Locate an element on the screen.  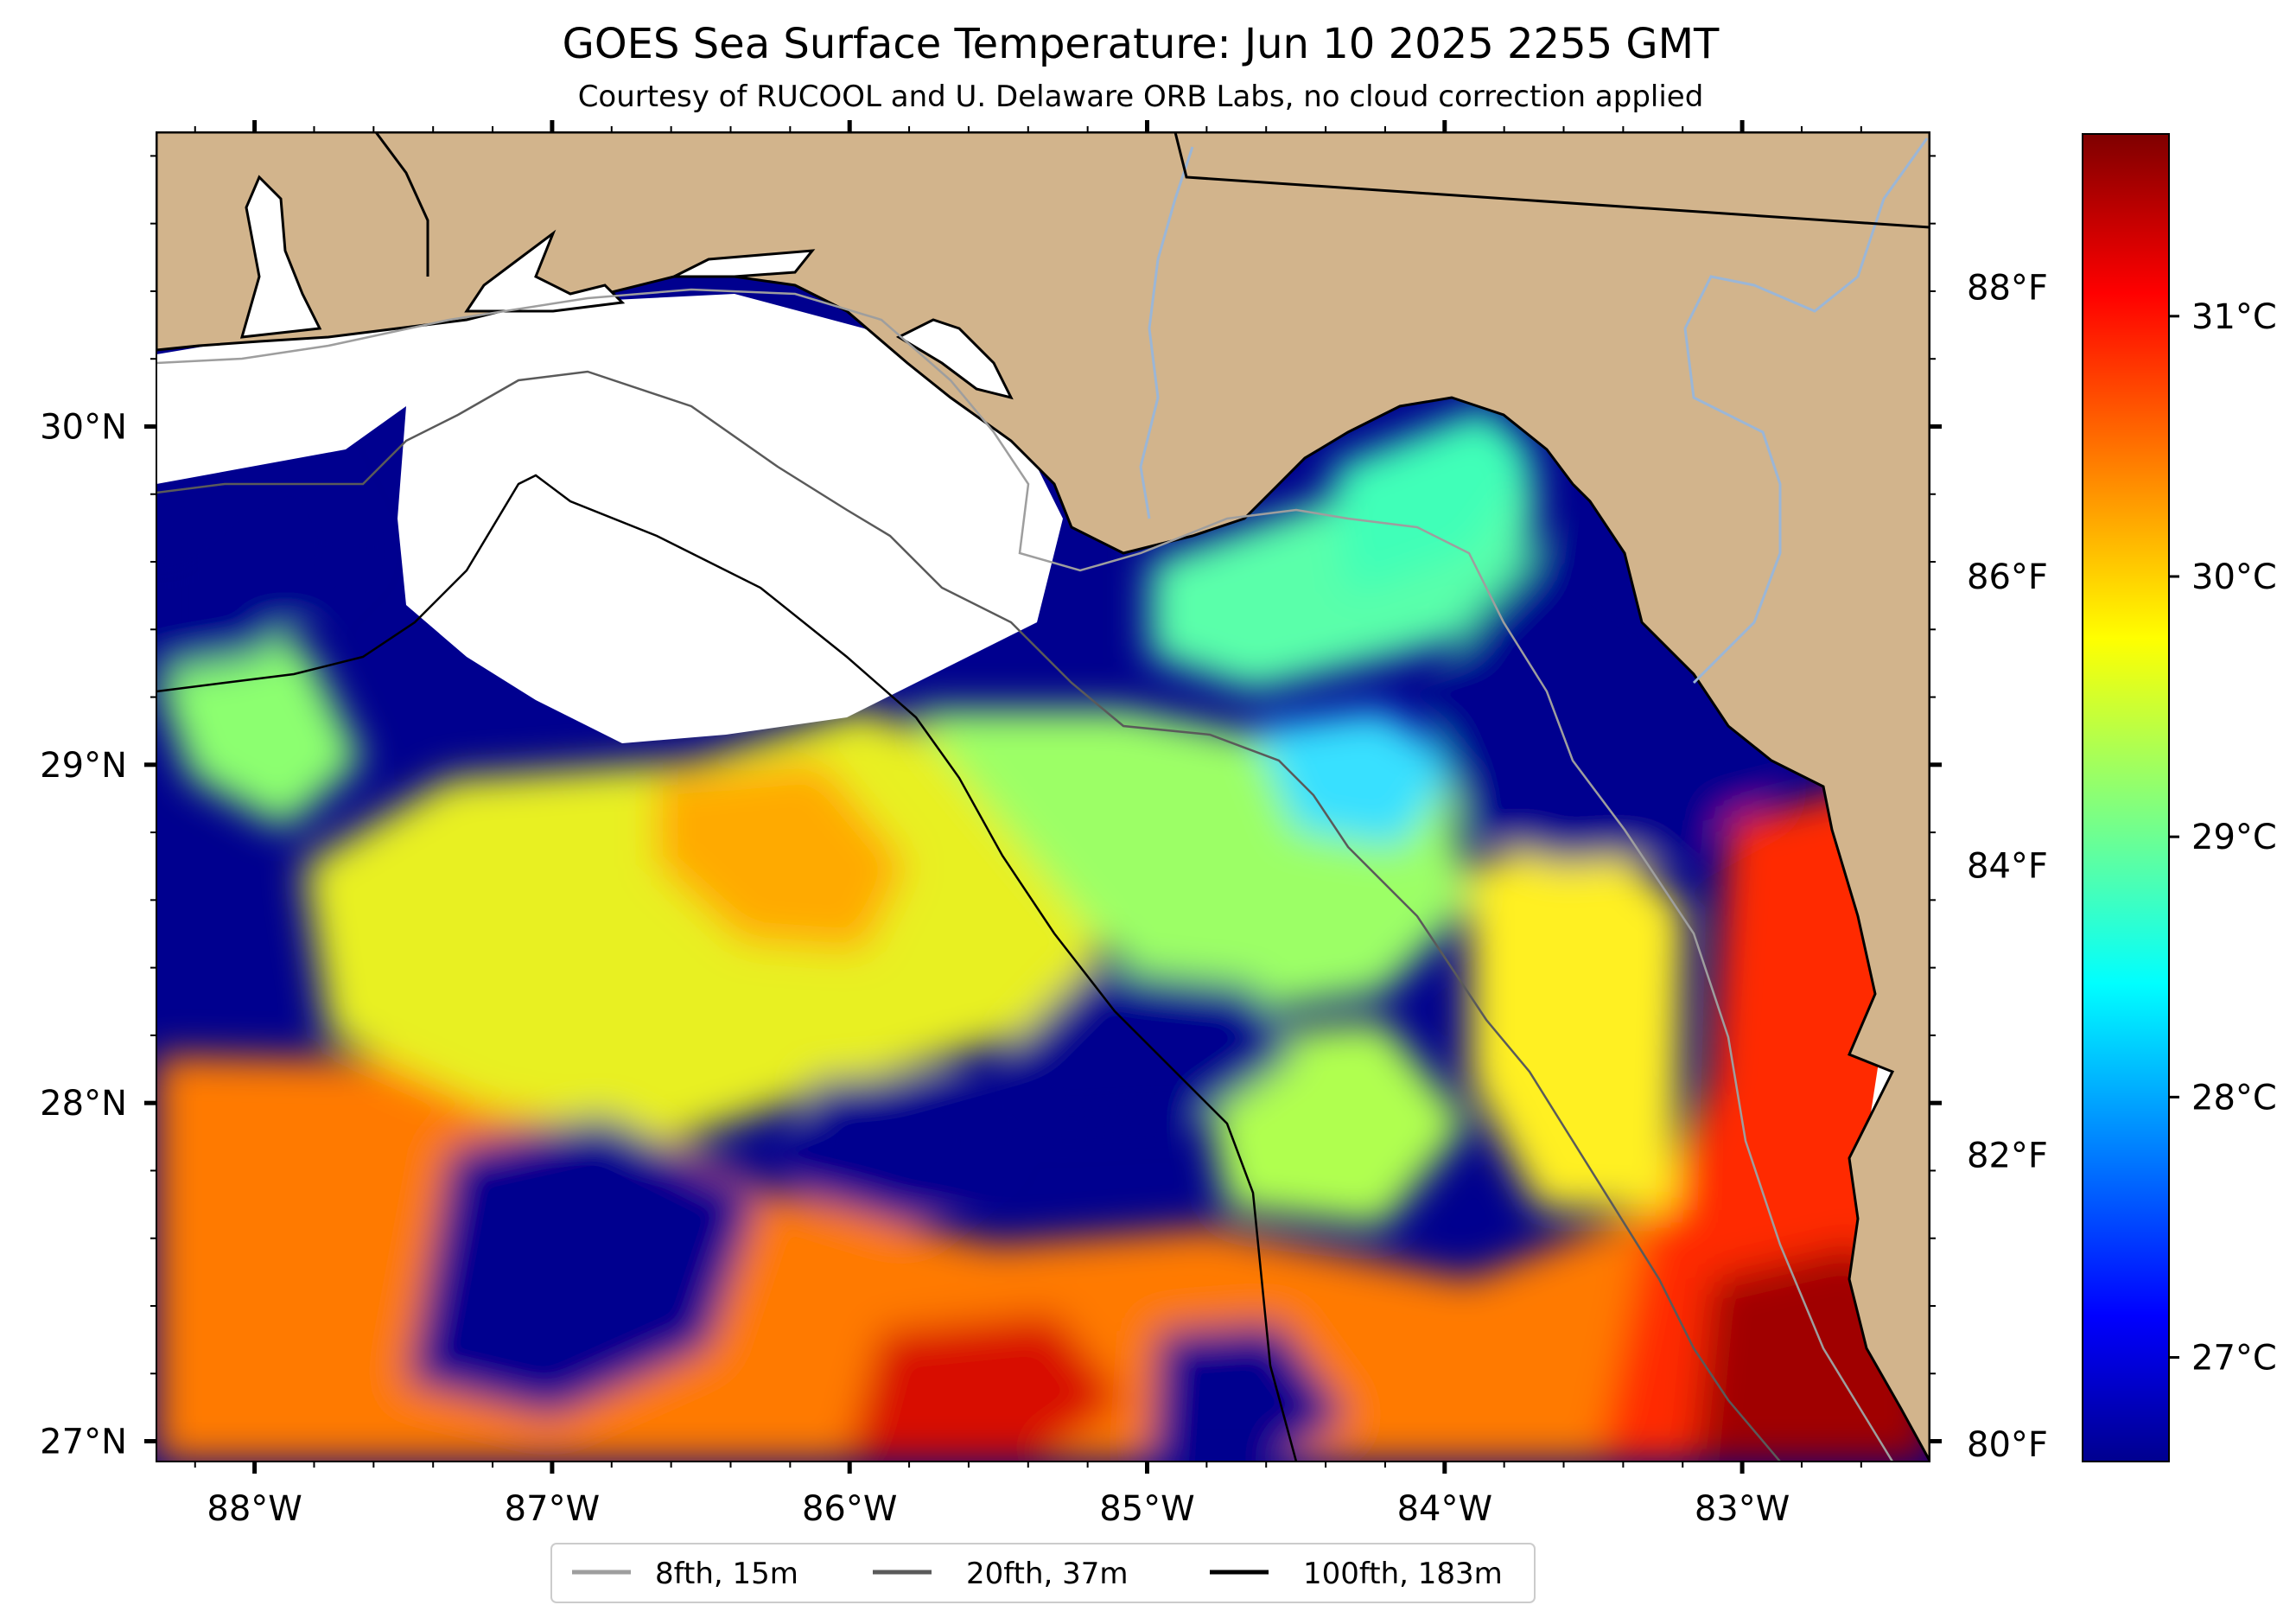
lon-tick-label: 88°W is located at coordinates (254, 1509).